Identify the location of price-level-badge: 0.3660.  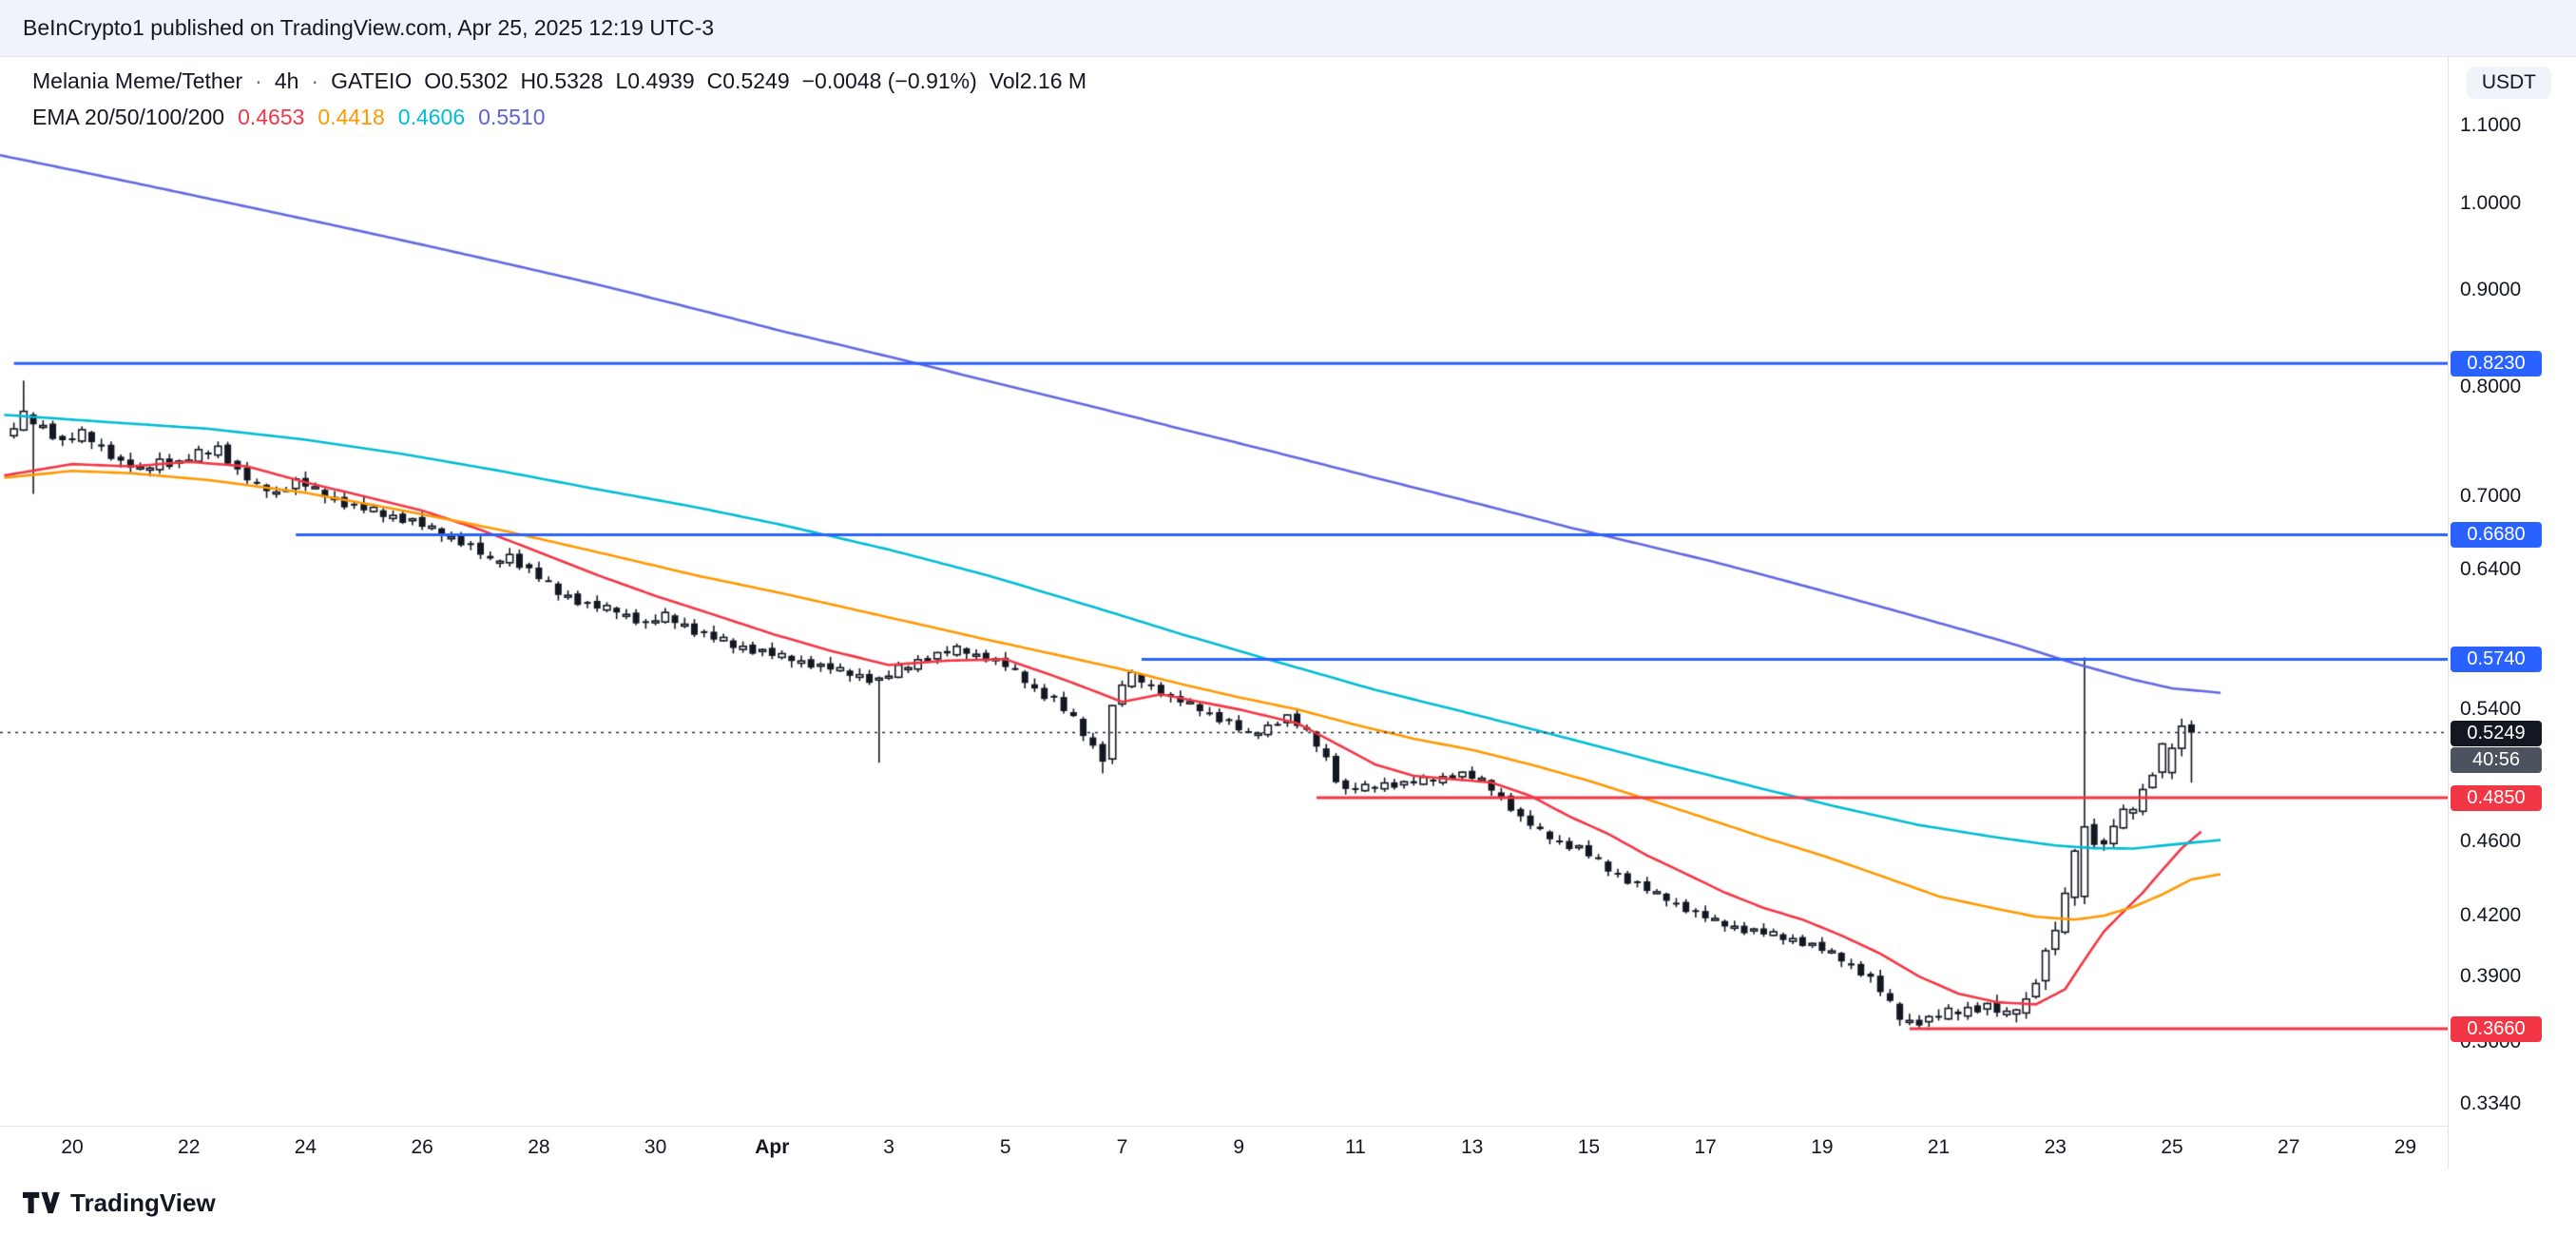
(2497, 1028).